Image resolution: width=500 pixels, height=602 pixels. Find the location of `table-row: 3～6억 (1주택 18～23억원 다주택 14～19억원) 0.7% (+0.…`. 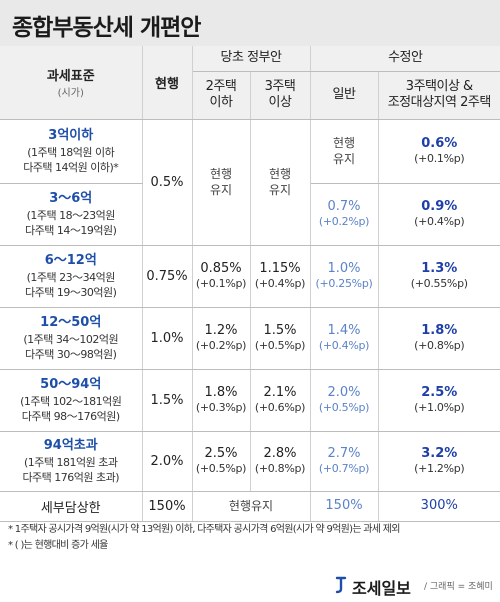

table-row: 3～6억 (1주택 18～23억원 다주택 14～19억원) 0.7% (+0.… is located at coordinates (250, 214).